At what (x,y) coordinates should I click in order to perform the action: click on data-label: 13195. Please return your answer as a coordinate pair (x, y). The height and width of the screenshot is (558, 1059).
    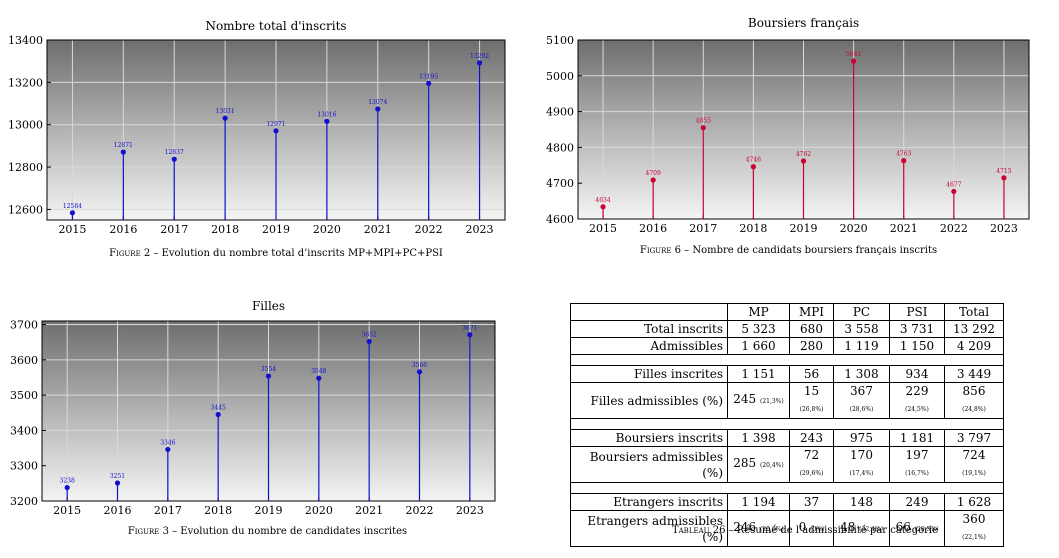
    Looking at the image, I should click on (428, 76).